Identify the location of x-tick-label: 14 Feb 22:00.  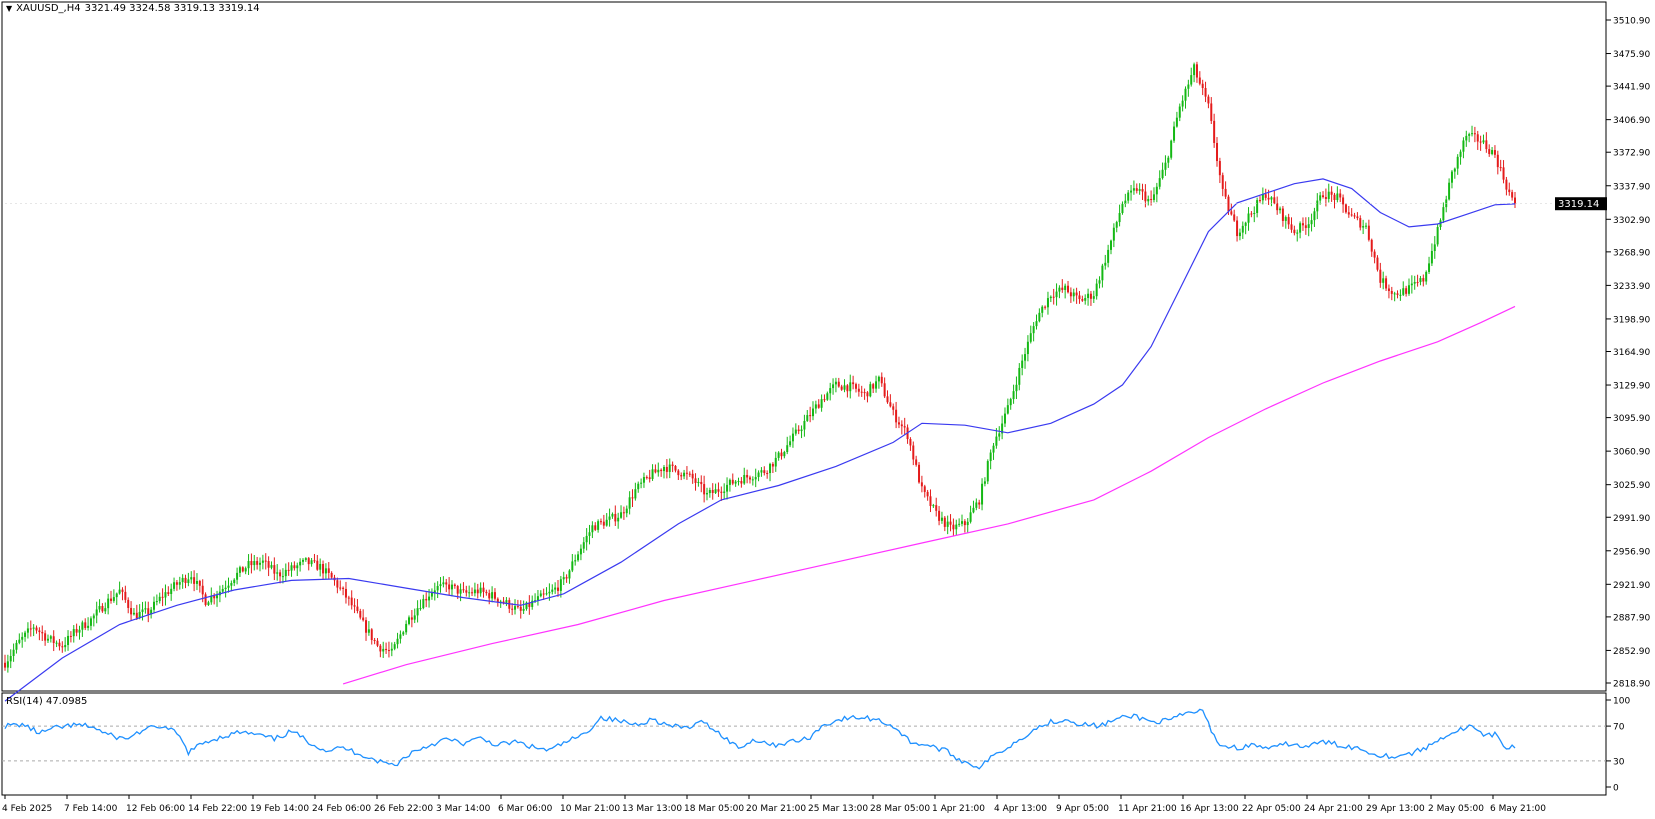
(217, 809).